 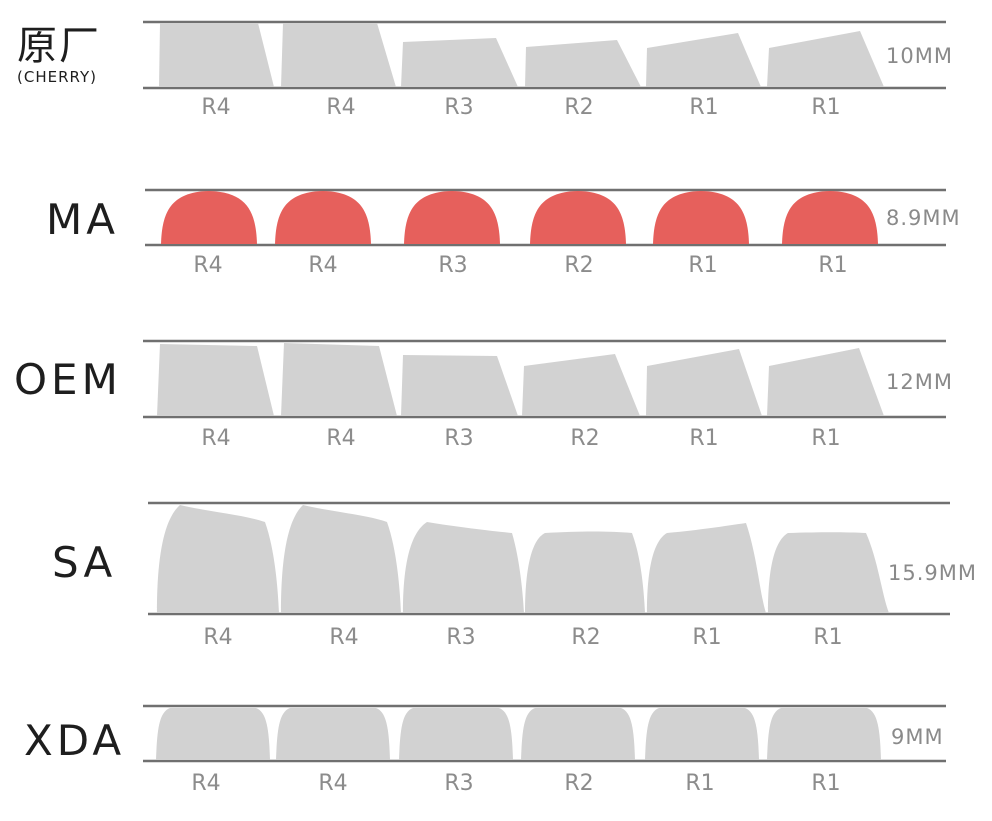 What do you see at coordinates (521, 55) in the screenshot?
I see `cherry-keycaps` at bounding box center [521, 55].